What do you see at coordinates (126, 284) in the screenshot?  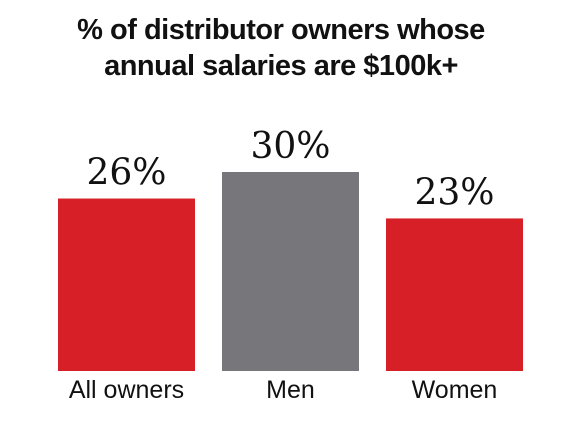 I see `bar-all-owners` at bounding box center [126, 284].